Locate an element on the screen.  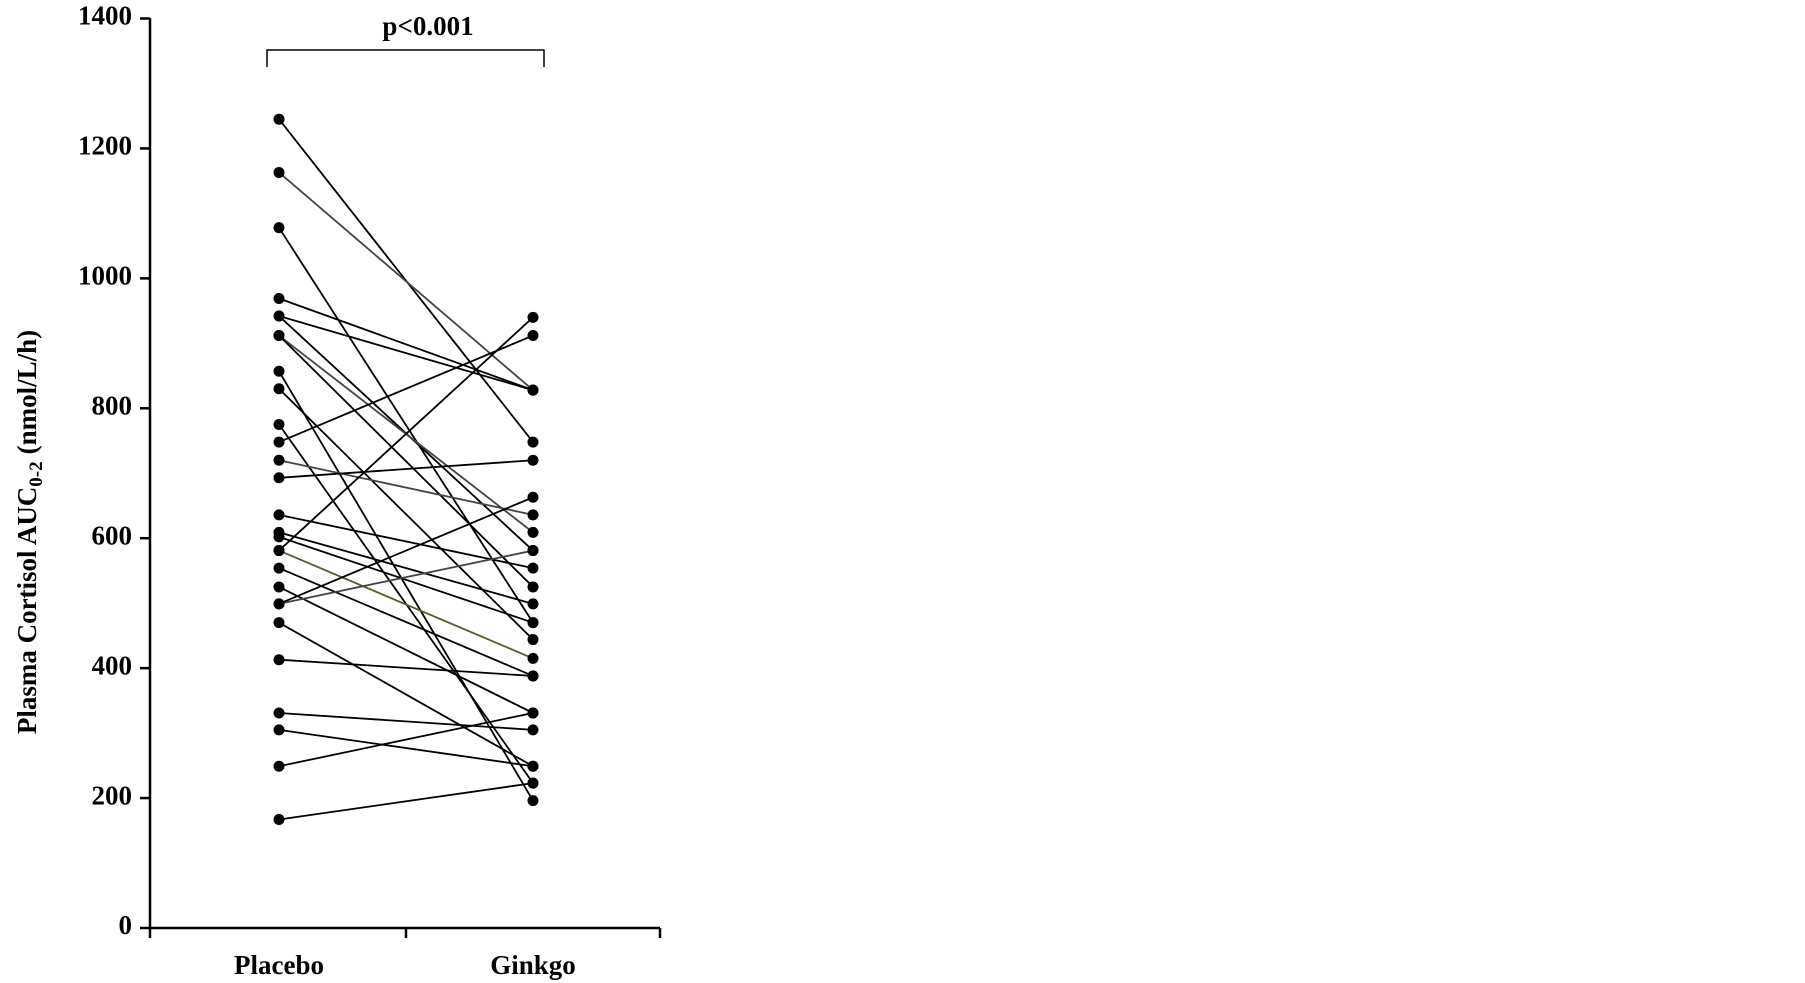
y-tick-label: 1400 is located at coordinates (105, 16).